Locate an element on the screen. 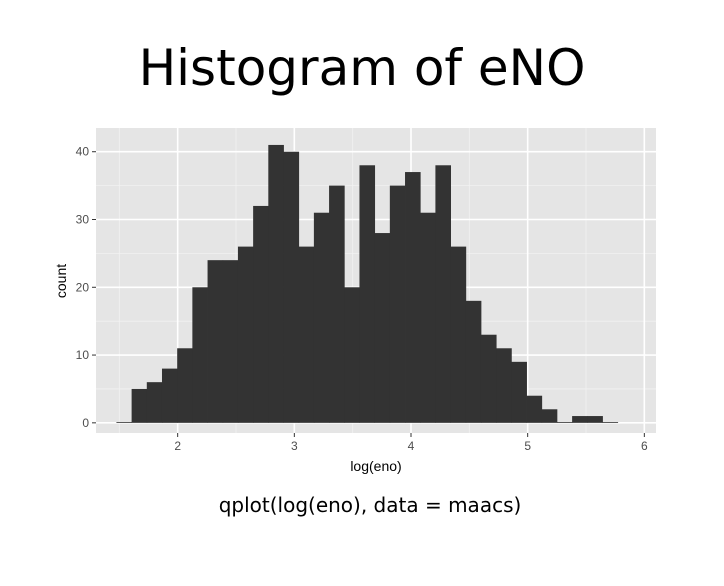 The height and width of the screenshot is (586, 724). y-axis-title: count is located at coordinates (61, 281).